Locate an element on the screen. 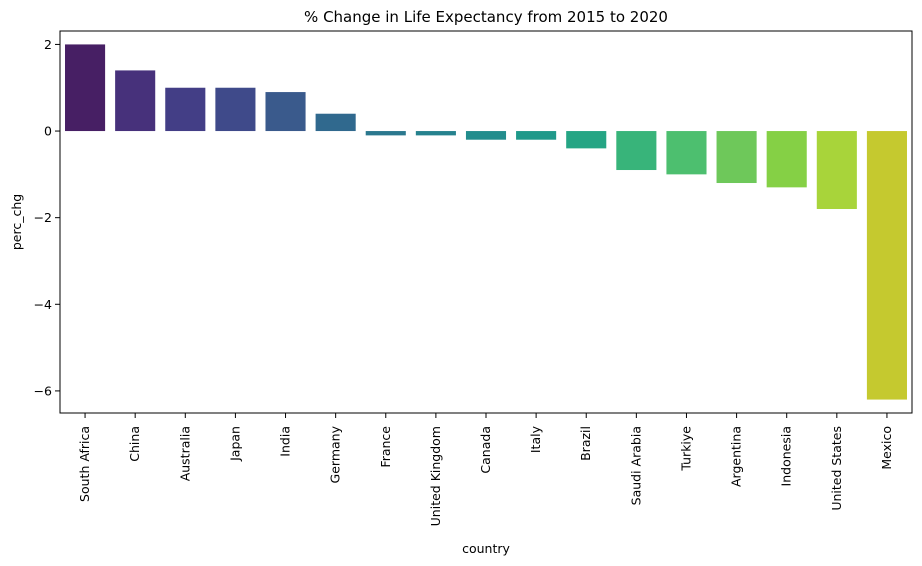 This screenshot has width=922, height=566. bar-germany is located at coordinates (335, 122).